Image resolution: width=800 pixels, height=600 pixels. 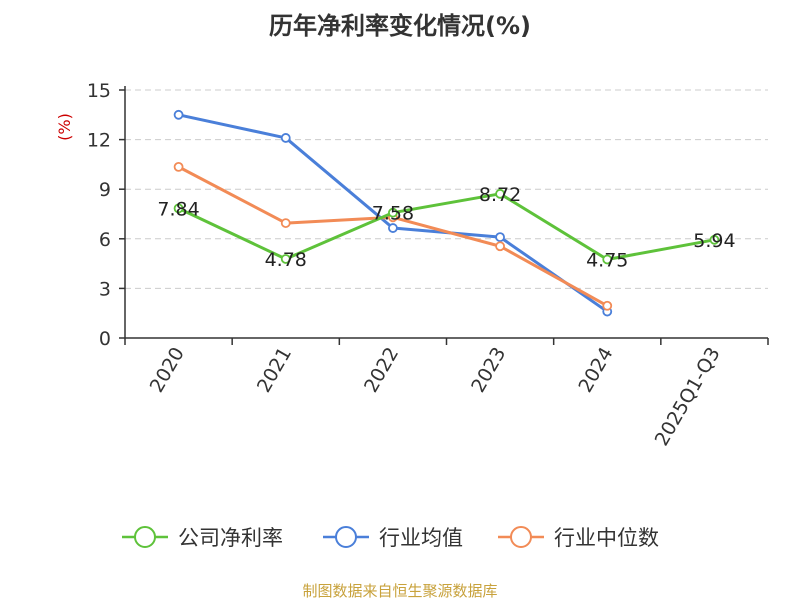 I want to click on y-tick-label-3: 9, so click(x=105, y=190).